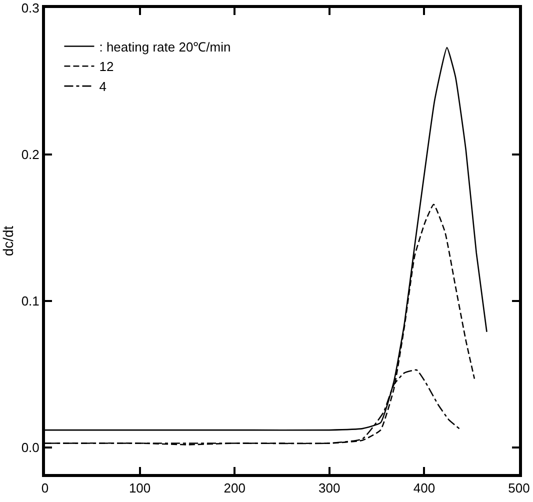  I want to click on x-tick-label: 100, so click(139, 488).